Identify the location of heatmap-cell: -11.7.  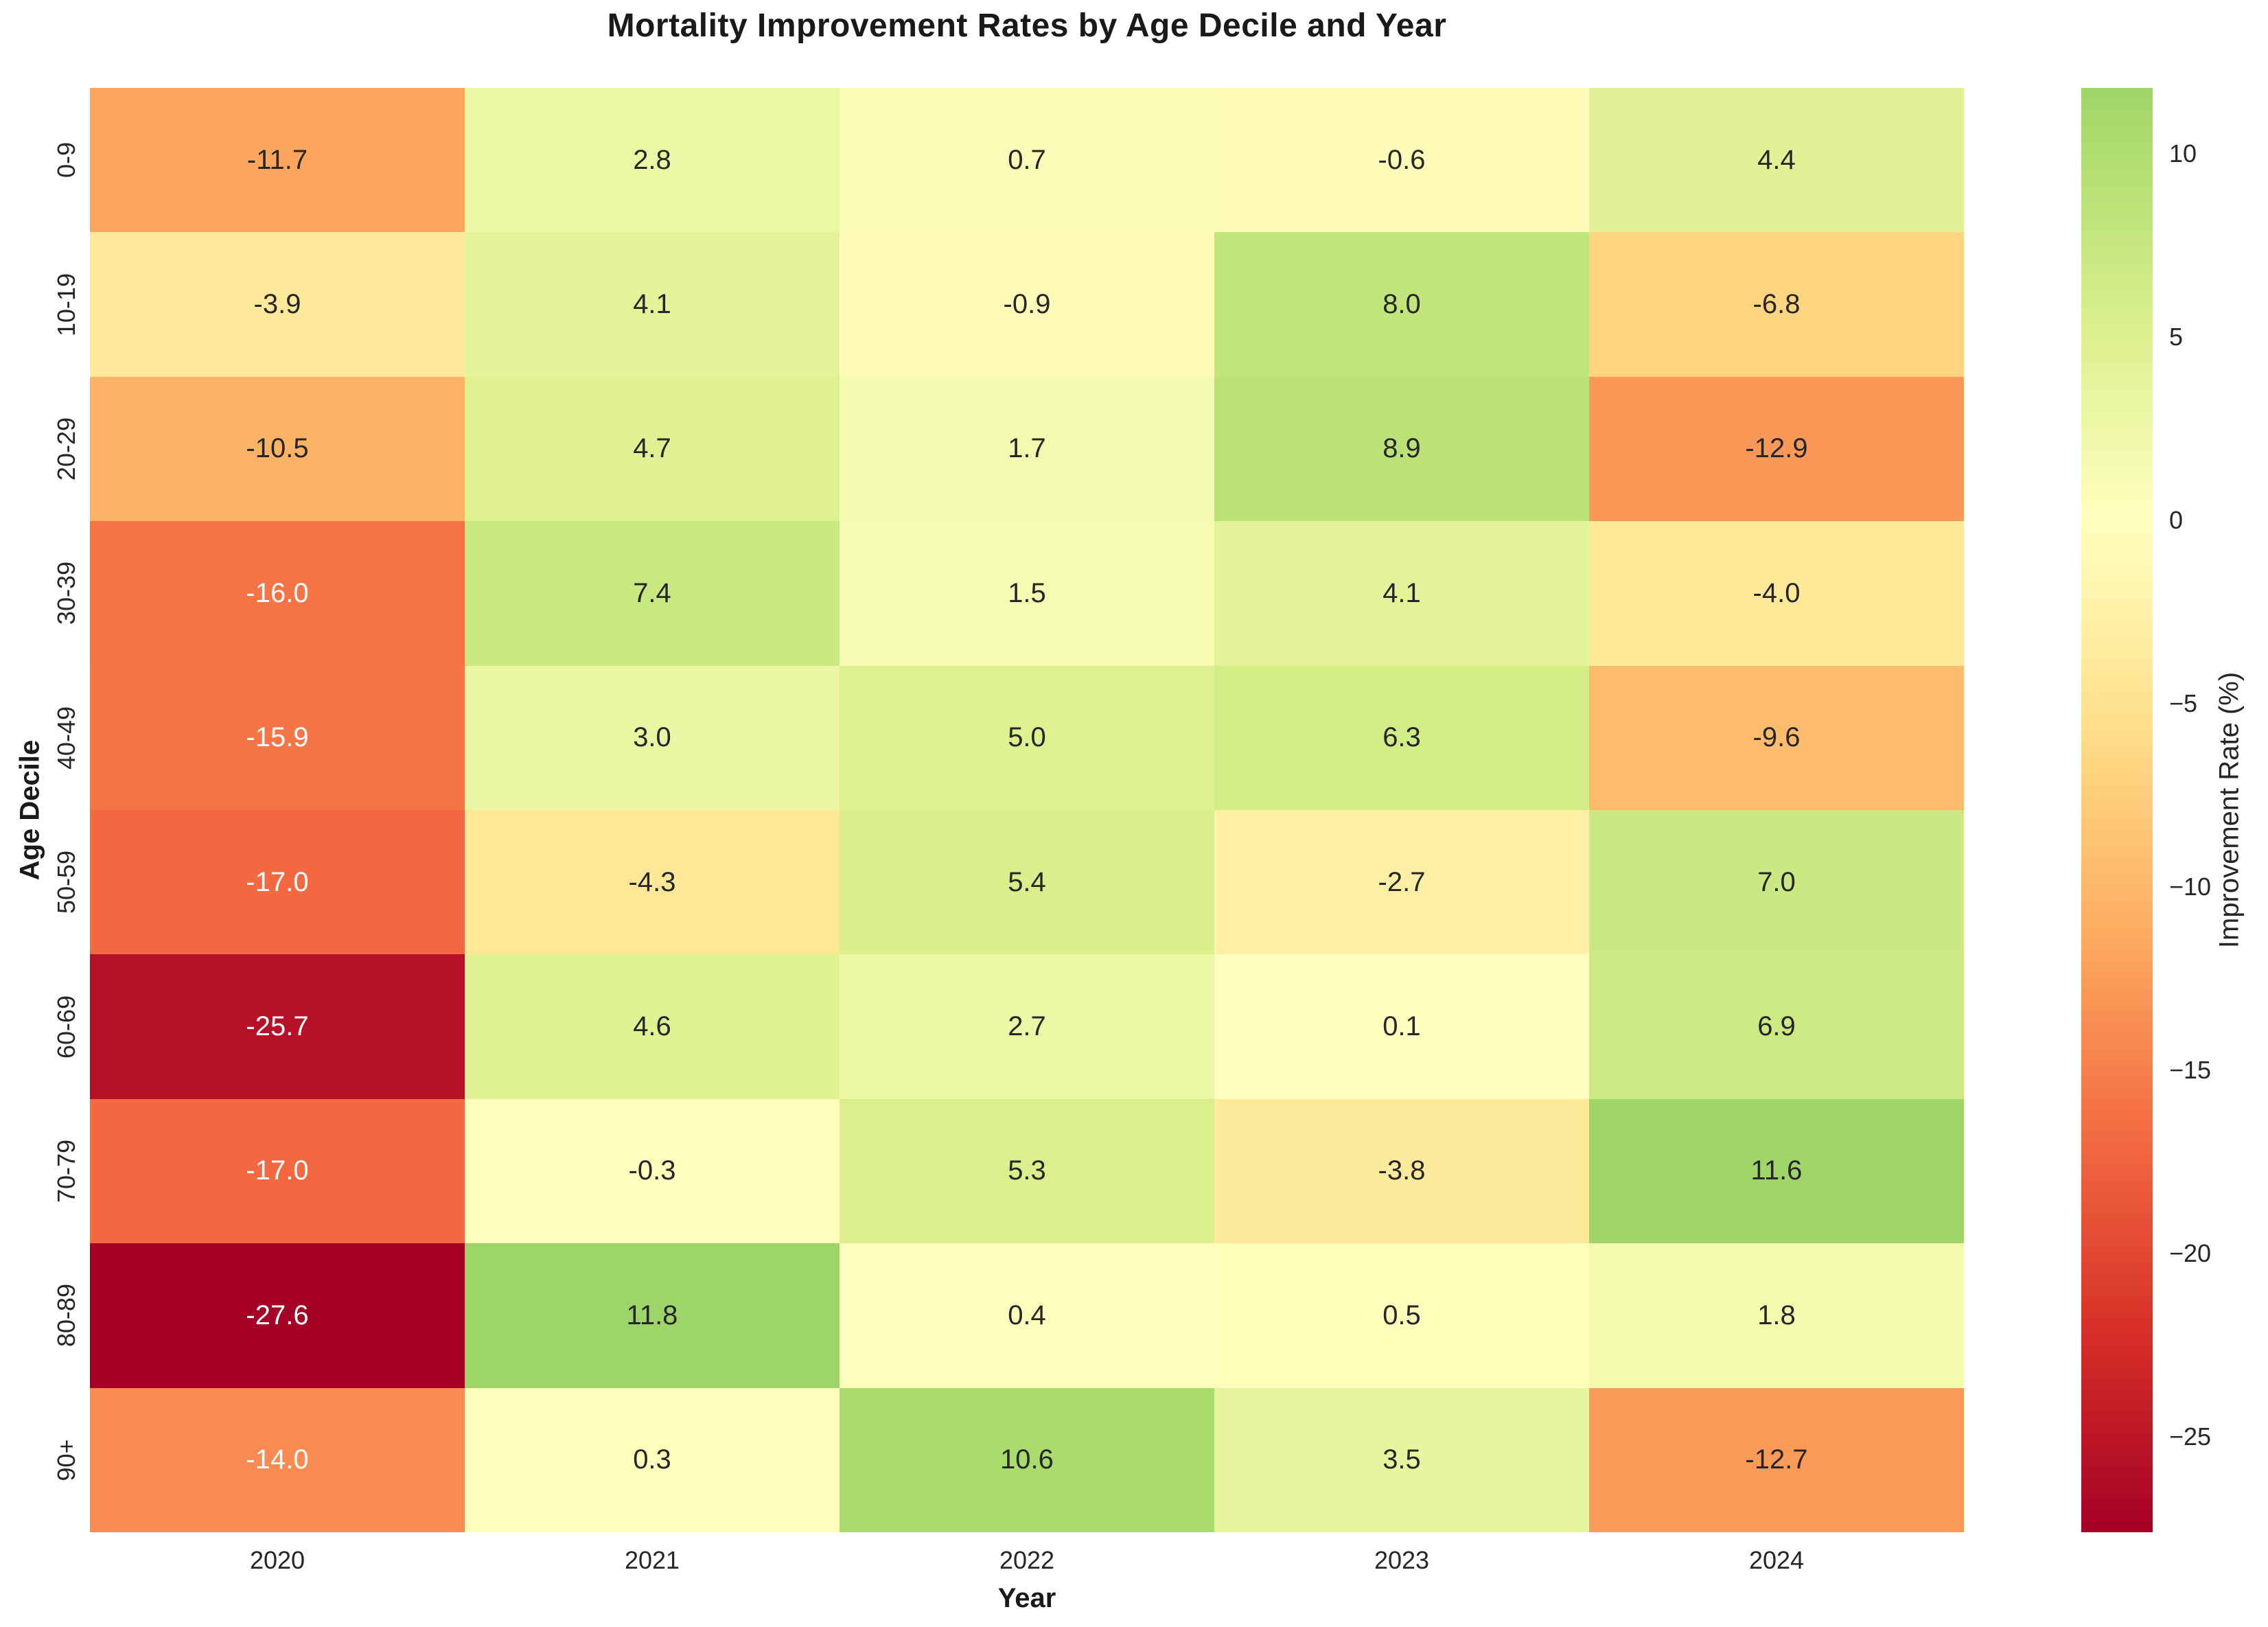
(277, 160).